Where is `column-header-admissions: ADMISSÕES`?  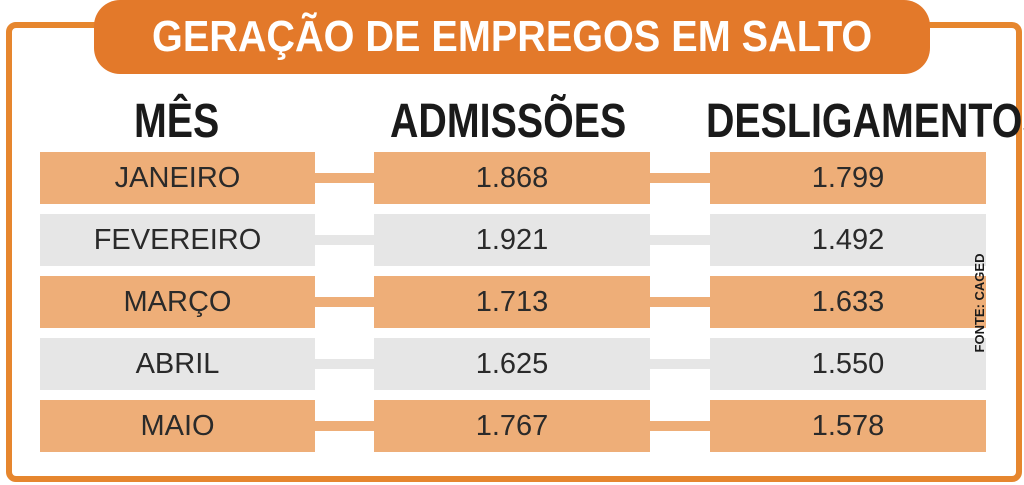 column-header-admissions: ADMISSÕES is located at coordinates (508, 121).